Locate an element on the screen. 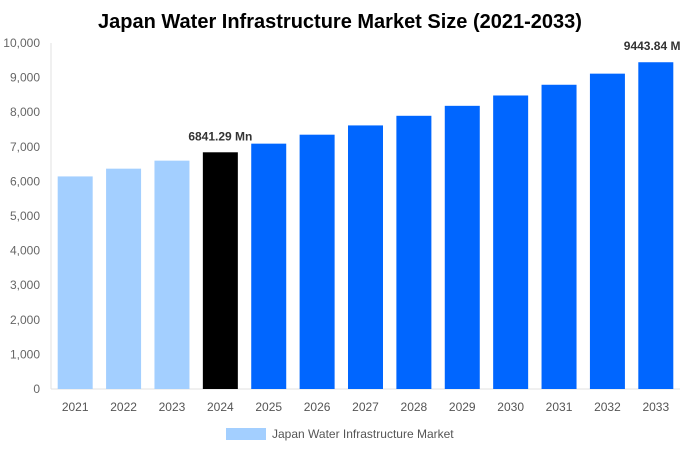 This screenshot has width=680, height=450. bar-2027 is located at coordinates (365, 257).